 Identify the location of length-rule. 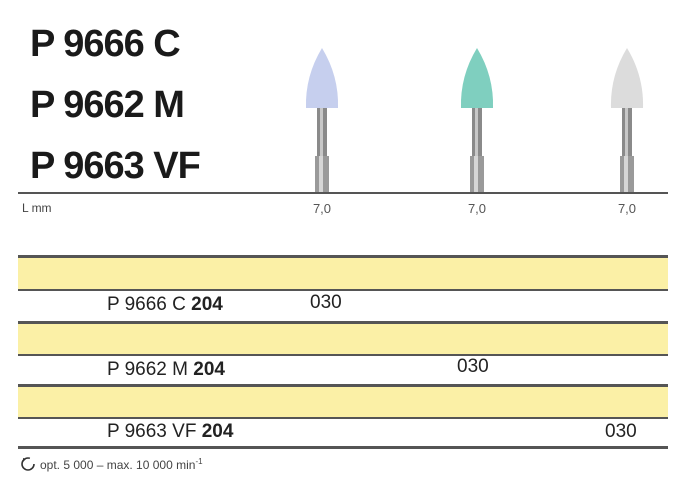
(343, 193).